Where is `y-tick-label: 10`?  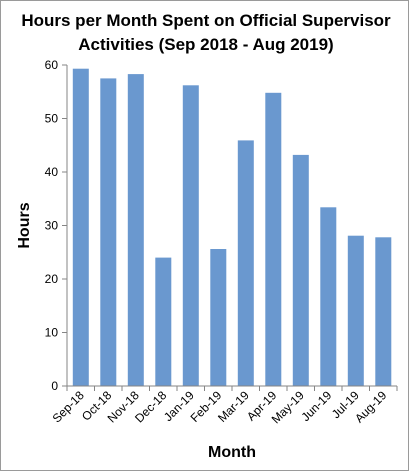
y-tick-label: 10 is located at coordinates (52, 333).